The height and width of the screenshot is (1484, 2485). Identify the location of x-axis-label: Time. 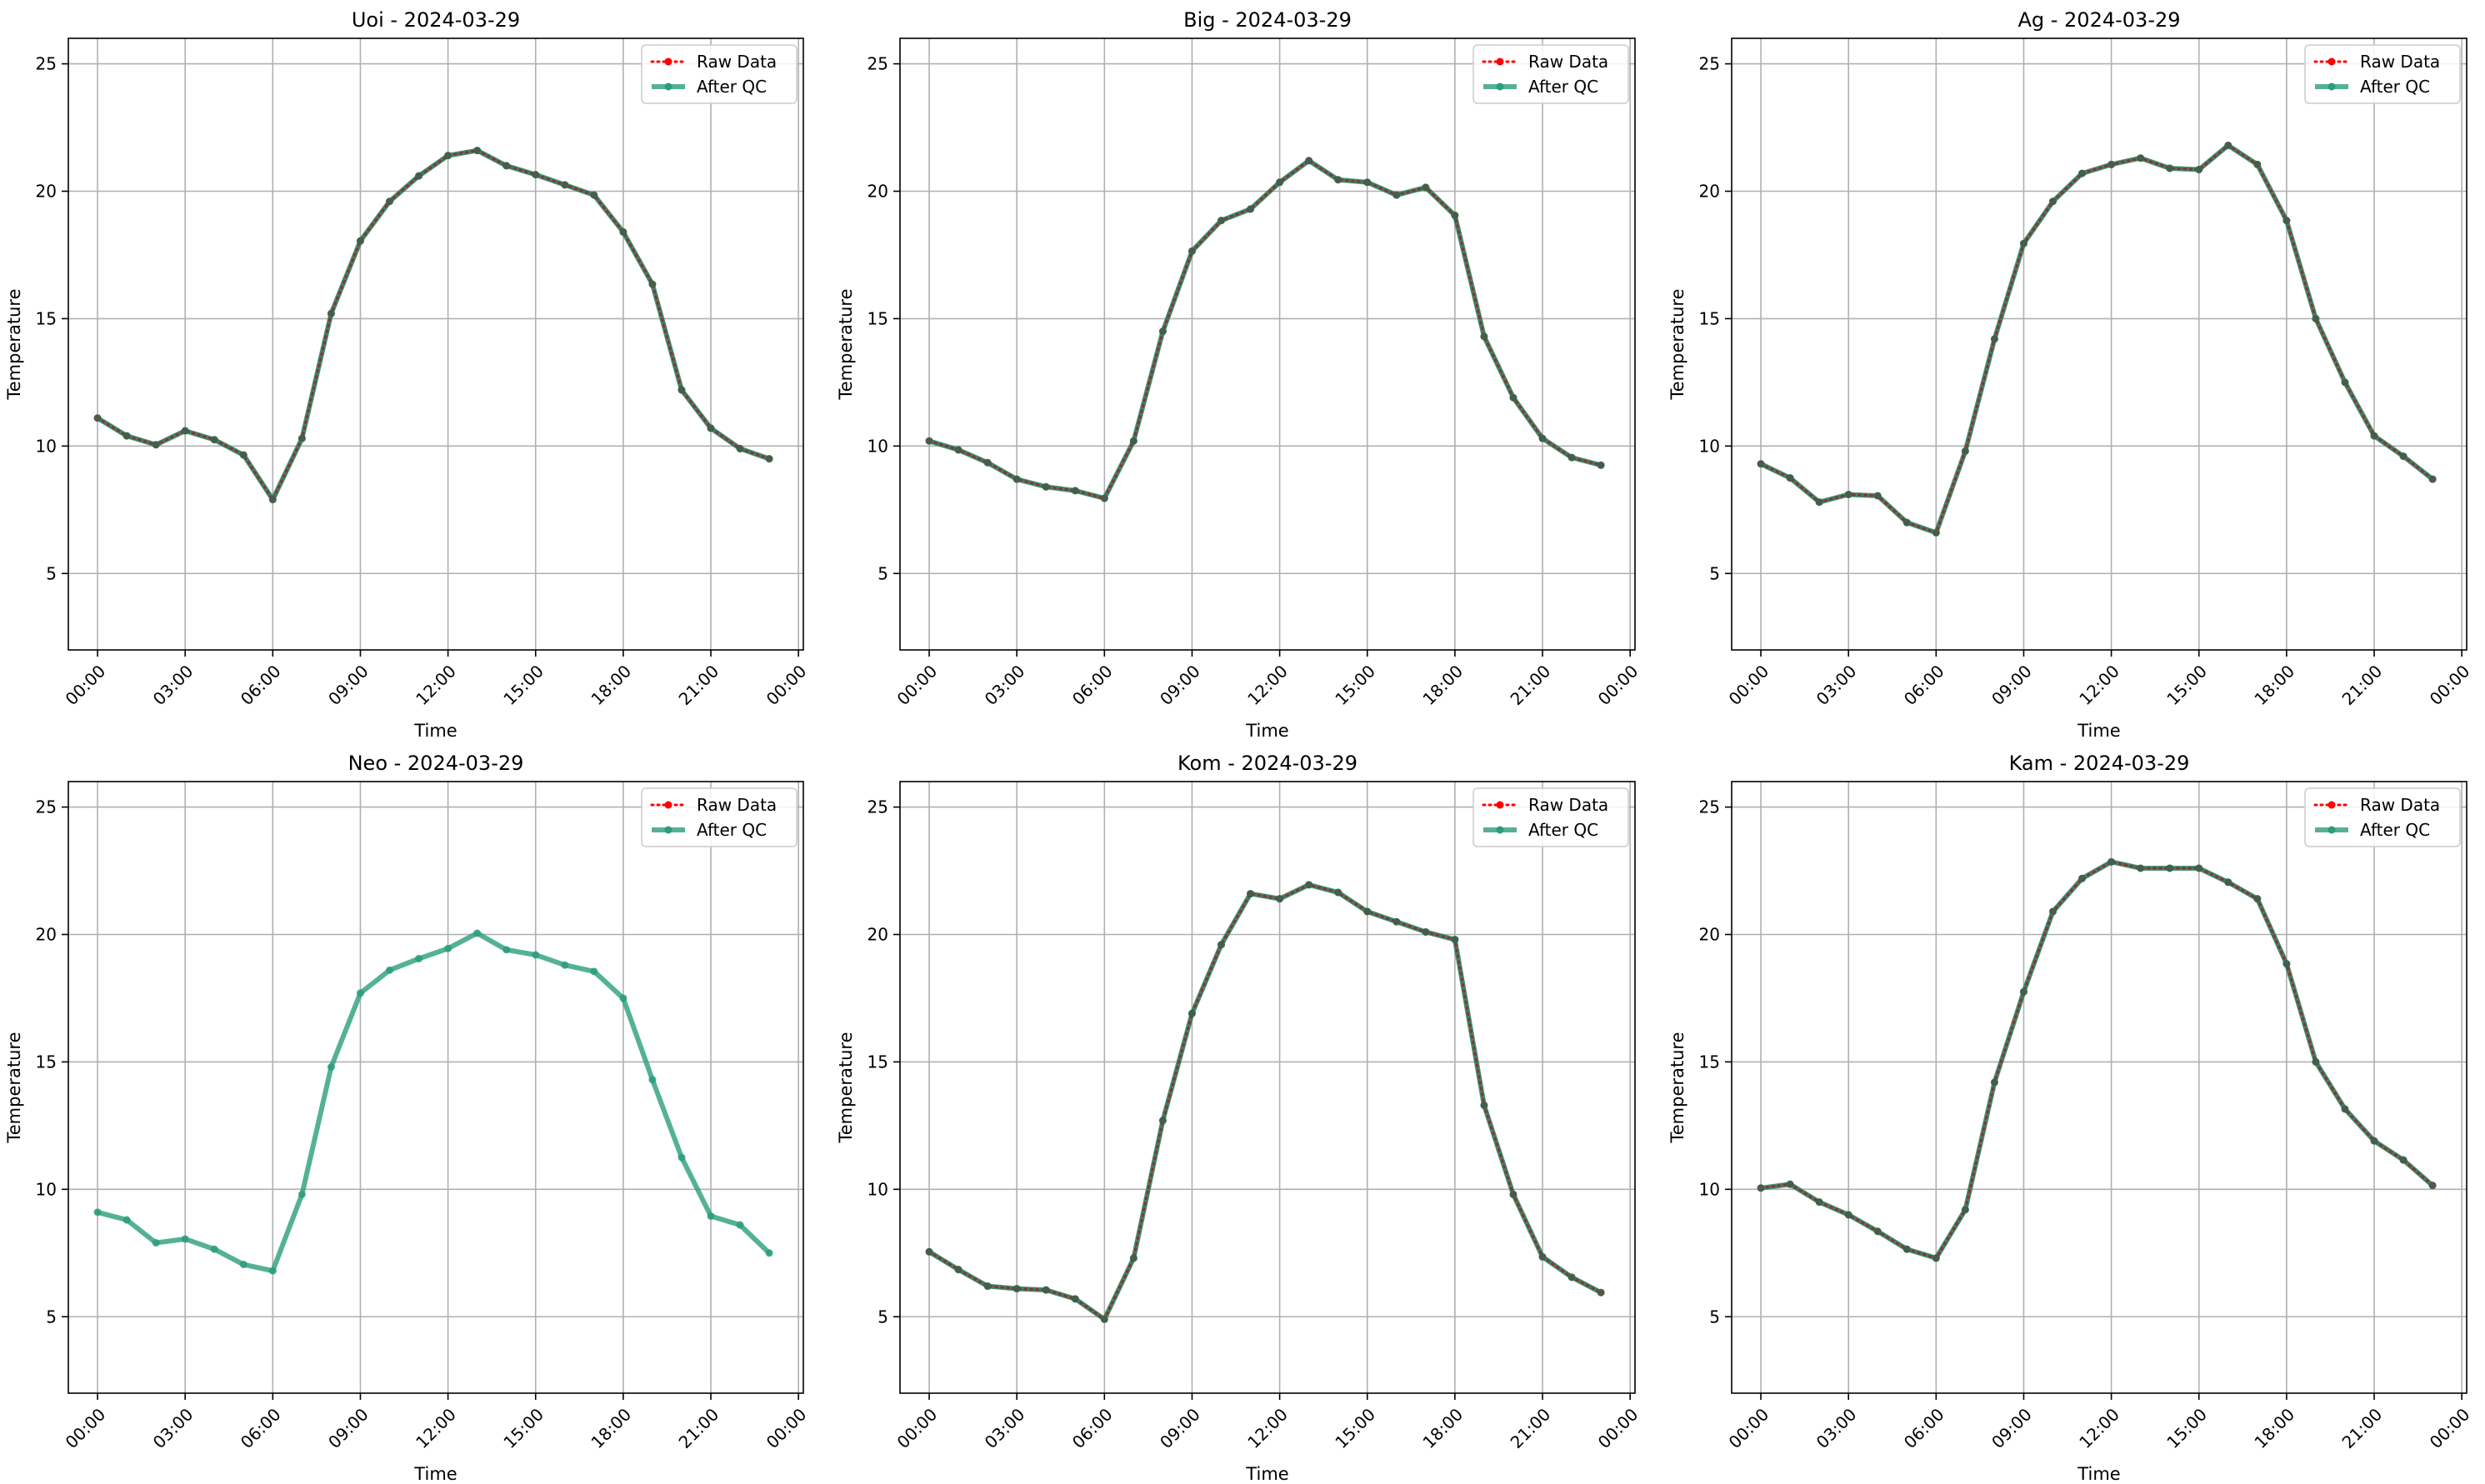
(2098, 1474).